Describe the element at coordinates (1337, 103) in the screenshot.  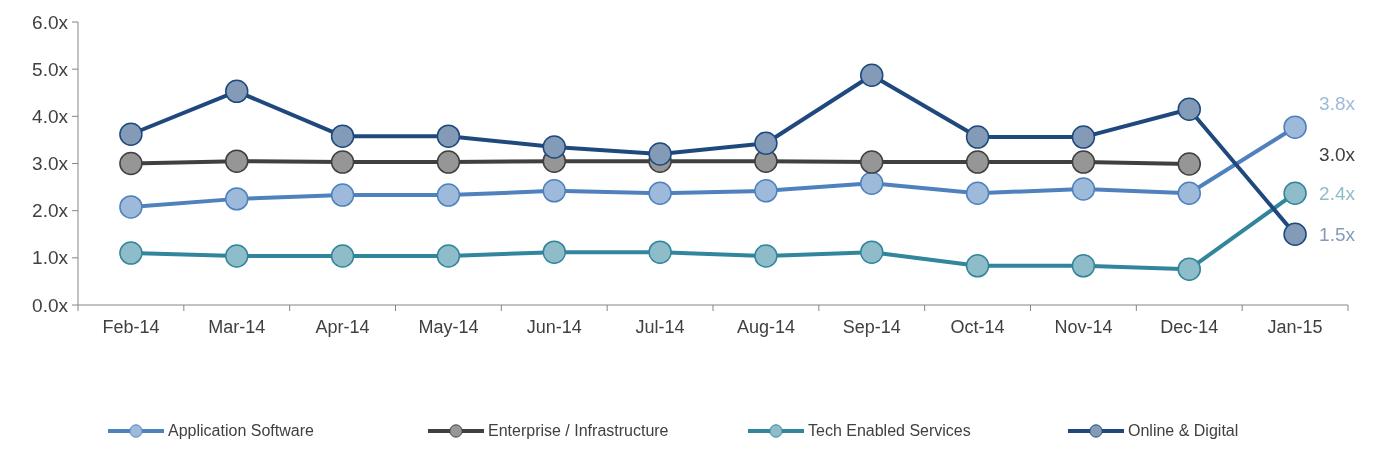
I see `data-label: 3.8x` at that location.